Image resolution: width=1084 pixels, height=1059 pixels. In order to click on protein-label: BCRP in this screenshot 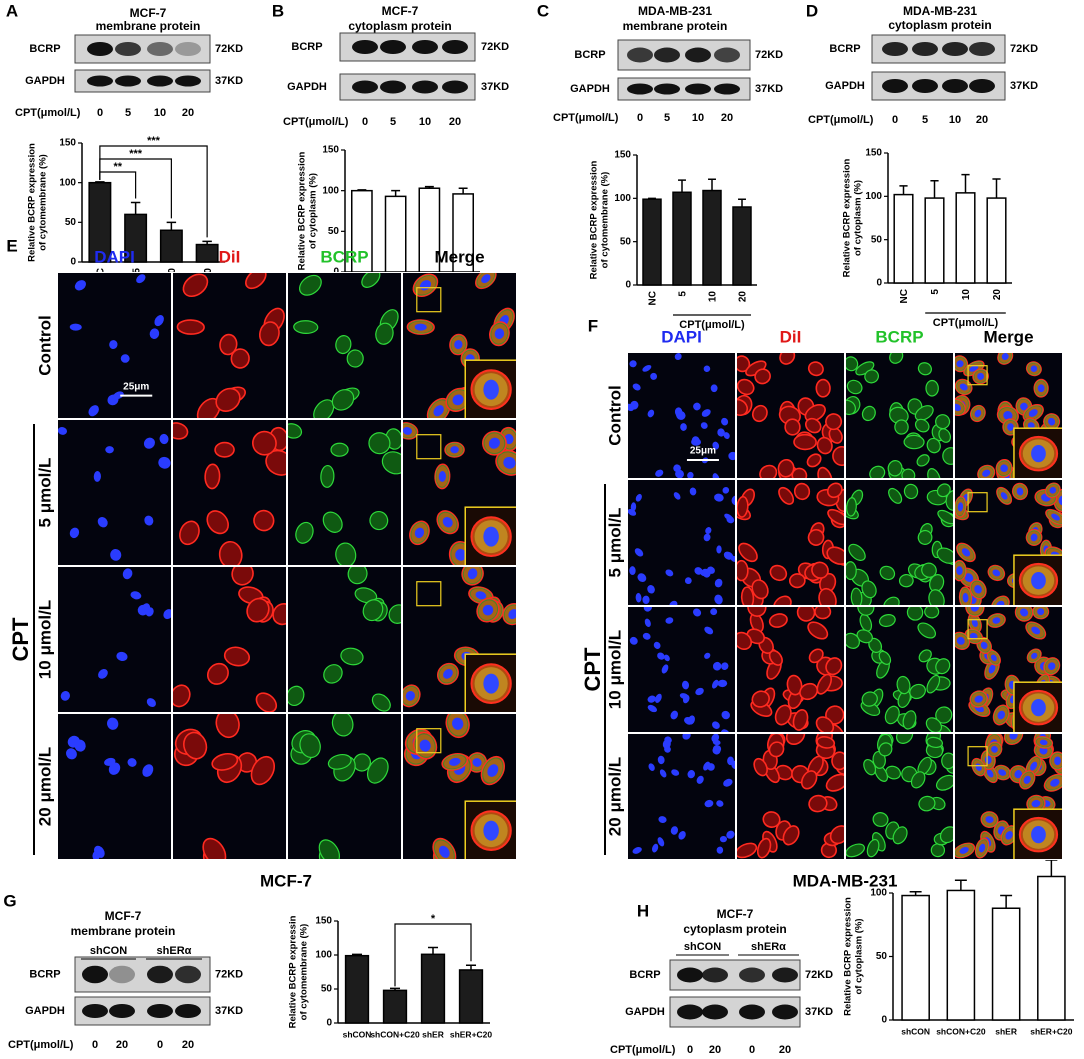, I will do `click(306, 47)`.